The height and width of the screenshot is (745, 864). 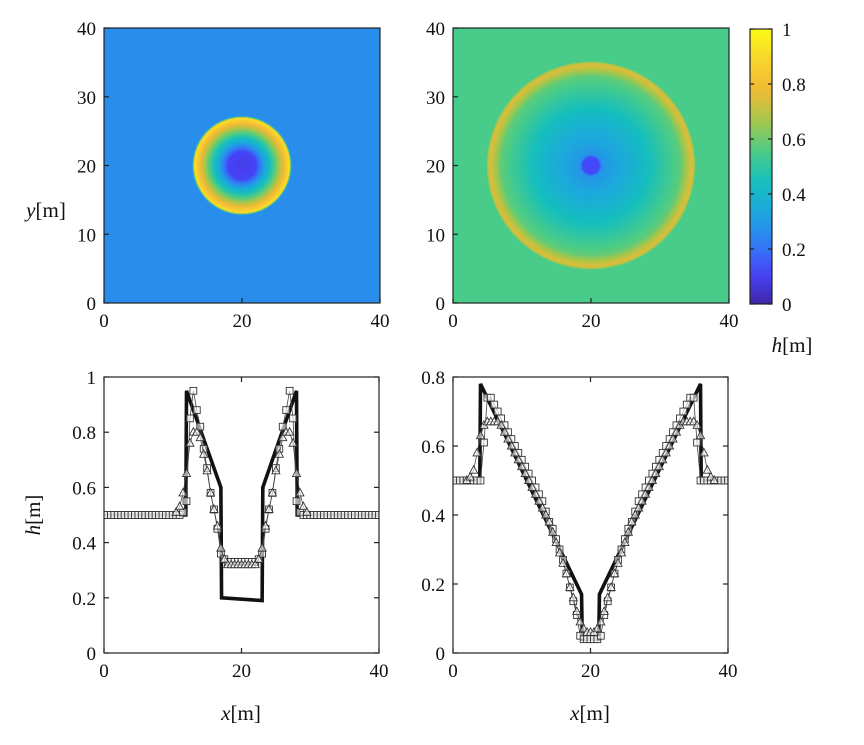 What do you see at coordinates (435, 235) in the screenshot?
I see `ytick-label: 10` at bounding box center [435, 235].